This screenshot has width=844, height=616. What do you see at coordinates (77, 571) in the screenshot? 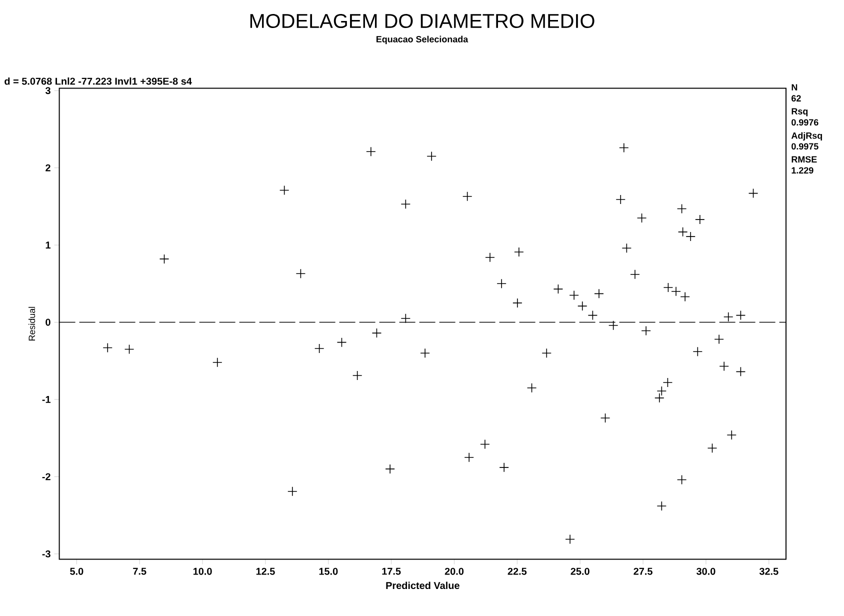
I see `x-tick-label: 5.0` at bounding box center [77, 571].